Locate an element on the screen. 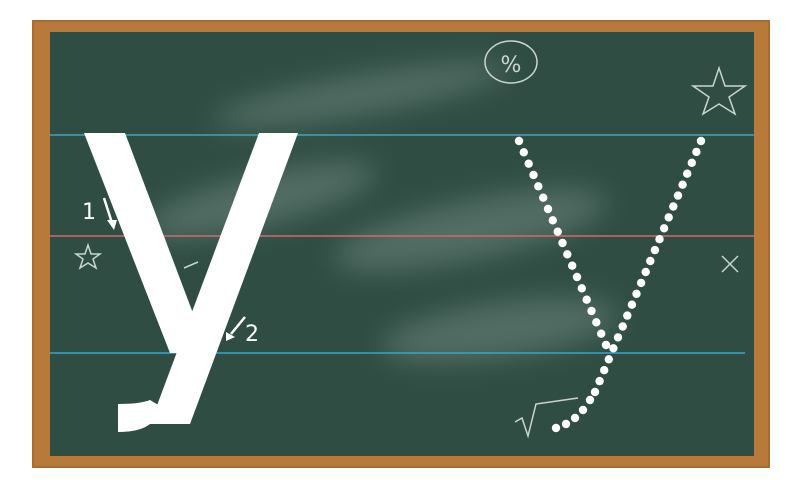 This screenshot has height=480, width=800. star-doodle-top-right is located at coordinates (719, 90).